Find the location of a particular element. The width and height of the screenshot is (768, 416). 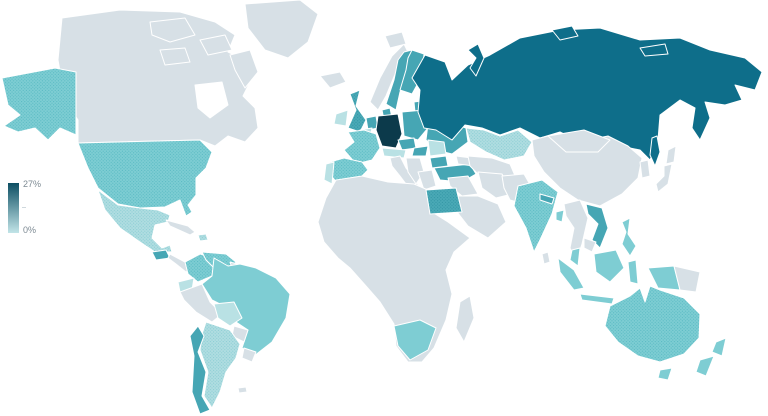

country-uruguay is located at coordinates (249, 355).